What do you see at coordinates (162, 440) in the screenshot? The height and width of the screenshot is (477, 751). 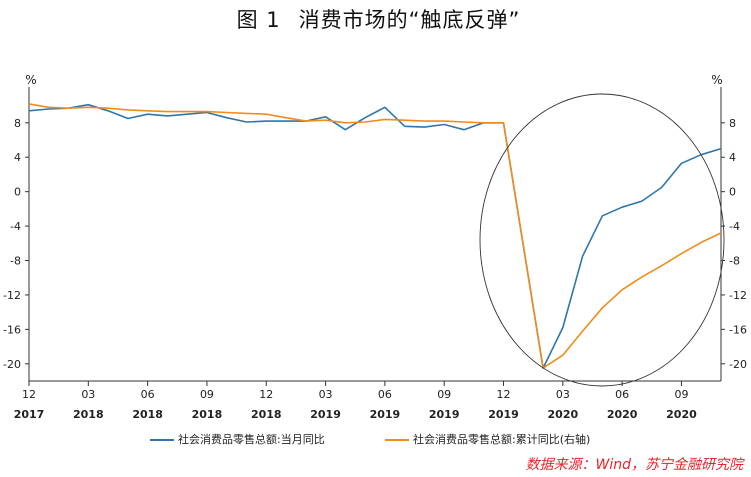 I see `legend-swatch-monthly` at bounding box center [162, 440].